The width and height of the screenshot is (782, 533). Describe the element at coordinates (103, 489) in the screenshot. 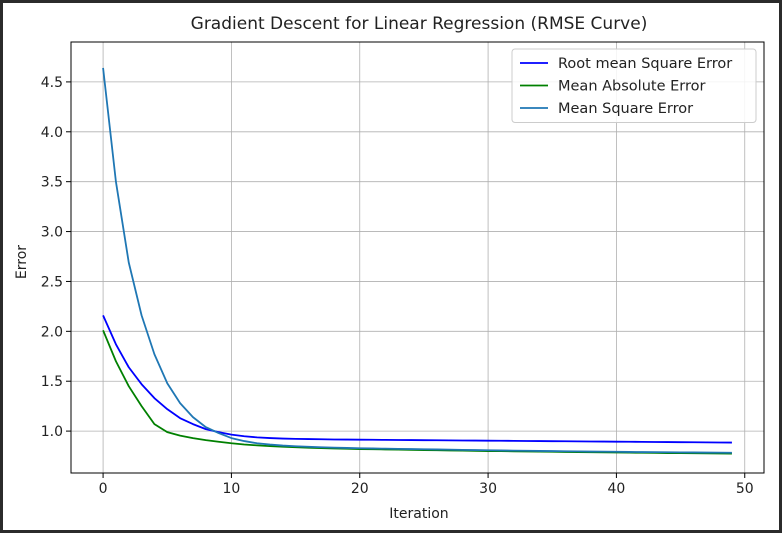

I see `x-tick-label: 0` at that location.